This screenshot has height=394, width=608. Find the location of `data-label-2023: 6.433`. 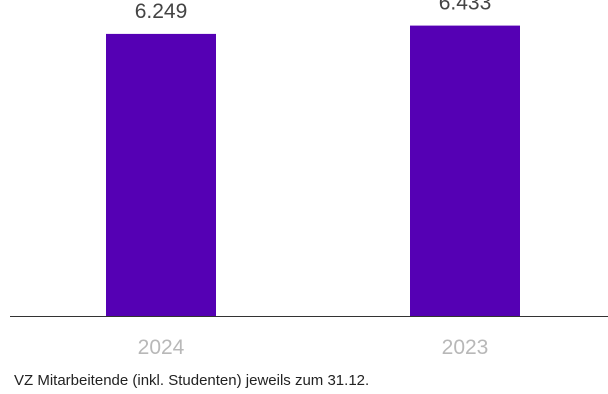

data-label-2023: 6.433 is located at coordinates (465, 7).